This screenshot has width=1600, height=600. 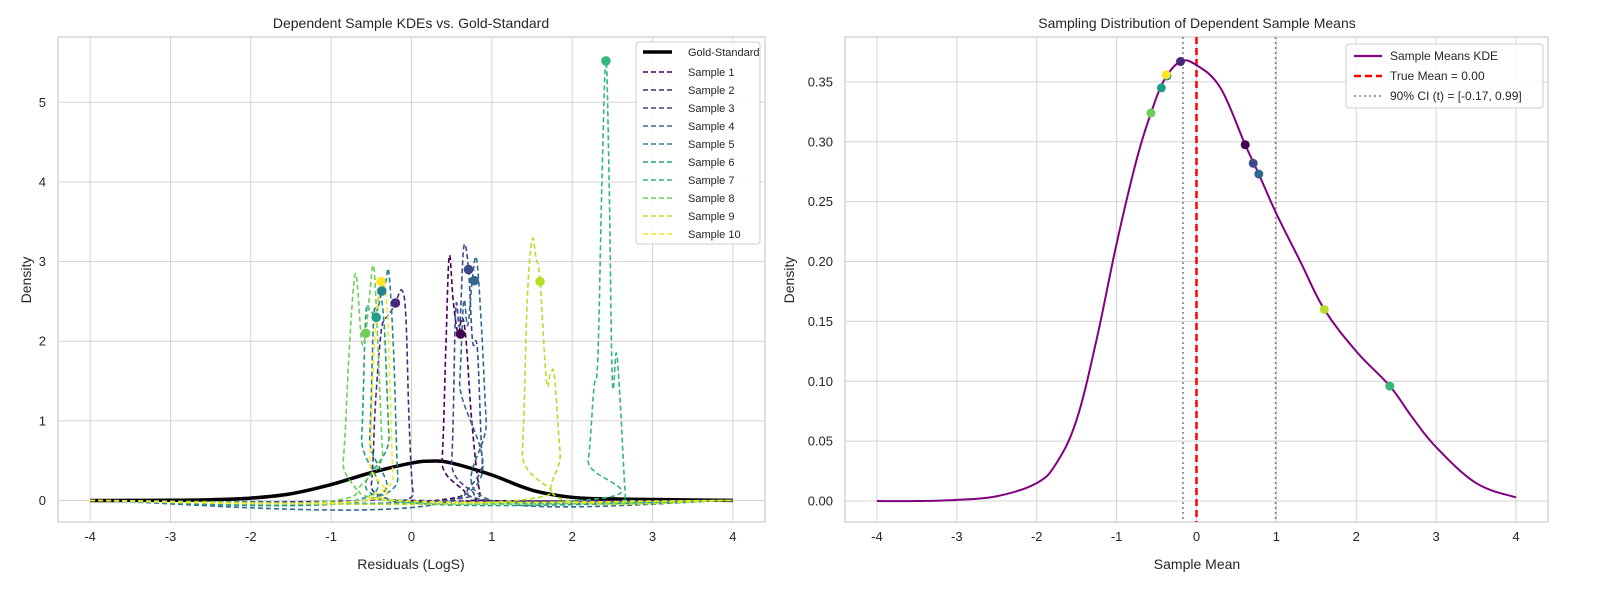 I want to click on left-x-axis-label: Residuals (LogS), so click(x=410, y=564).